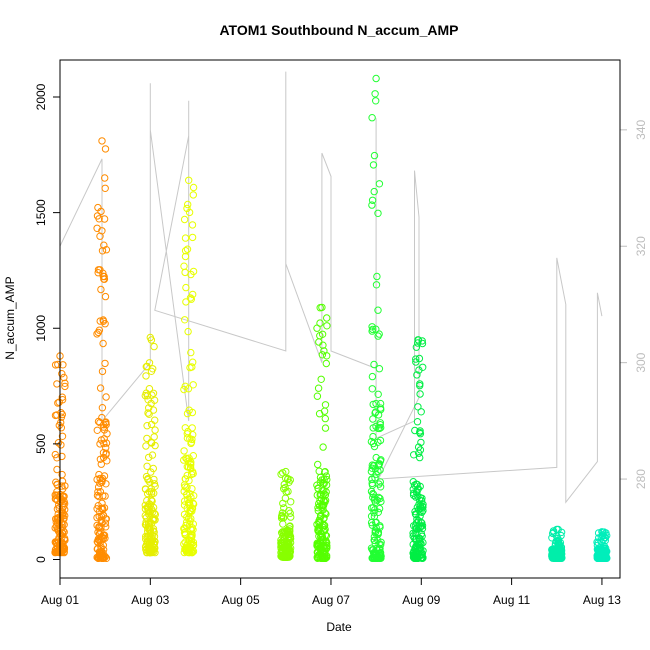 This screenshot has width=650, height=650. What do you see at coordinates (641, 362) in the screenshot?
I see `y2-tick-label: 300` at bounding box center [641, 362].